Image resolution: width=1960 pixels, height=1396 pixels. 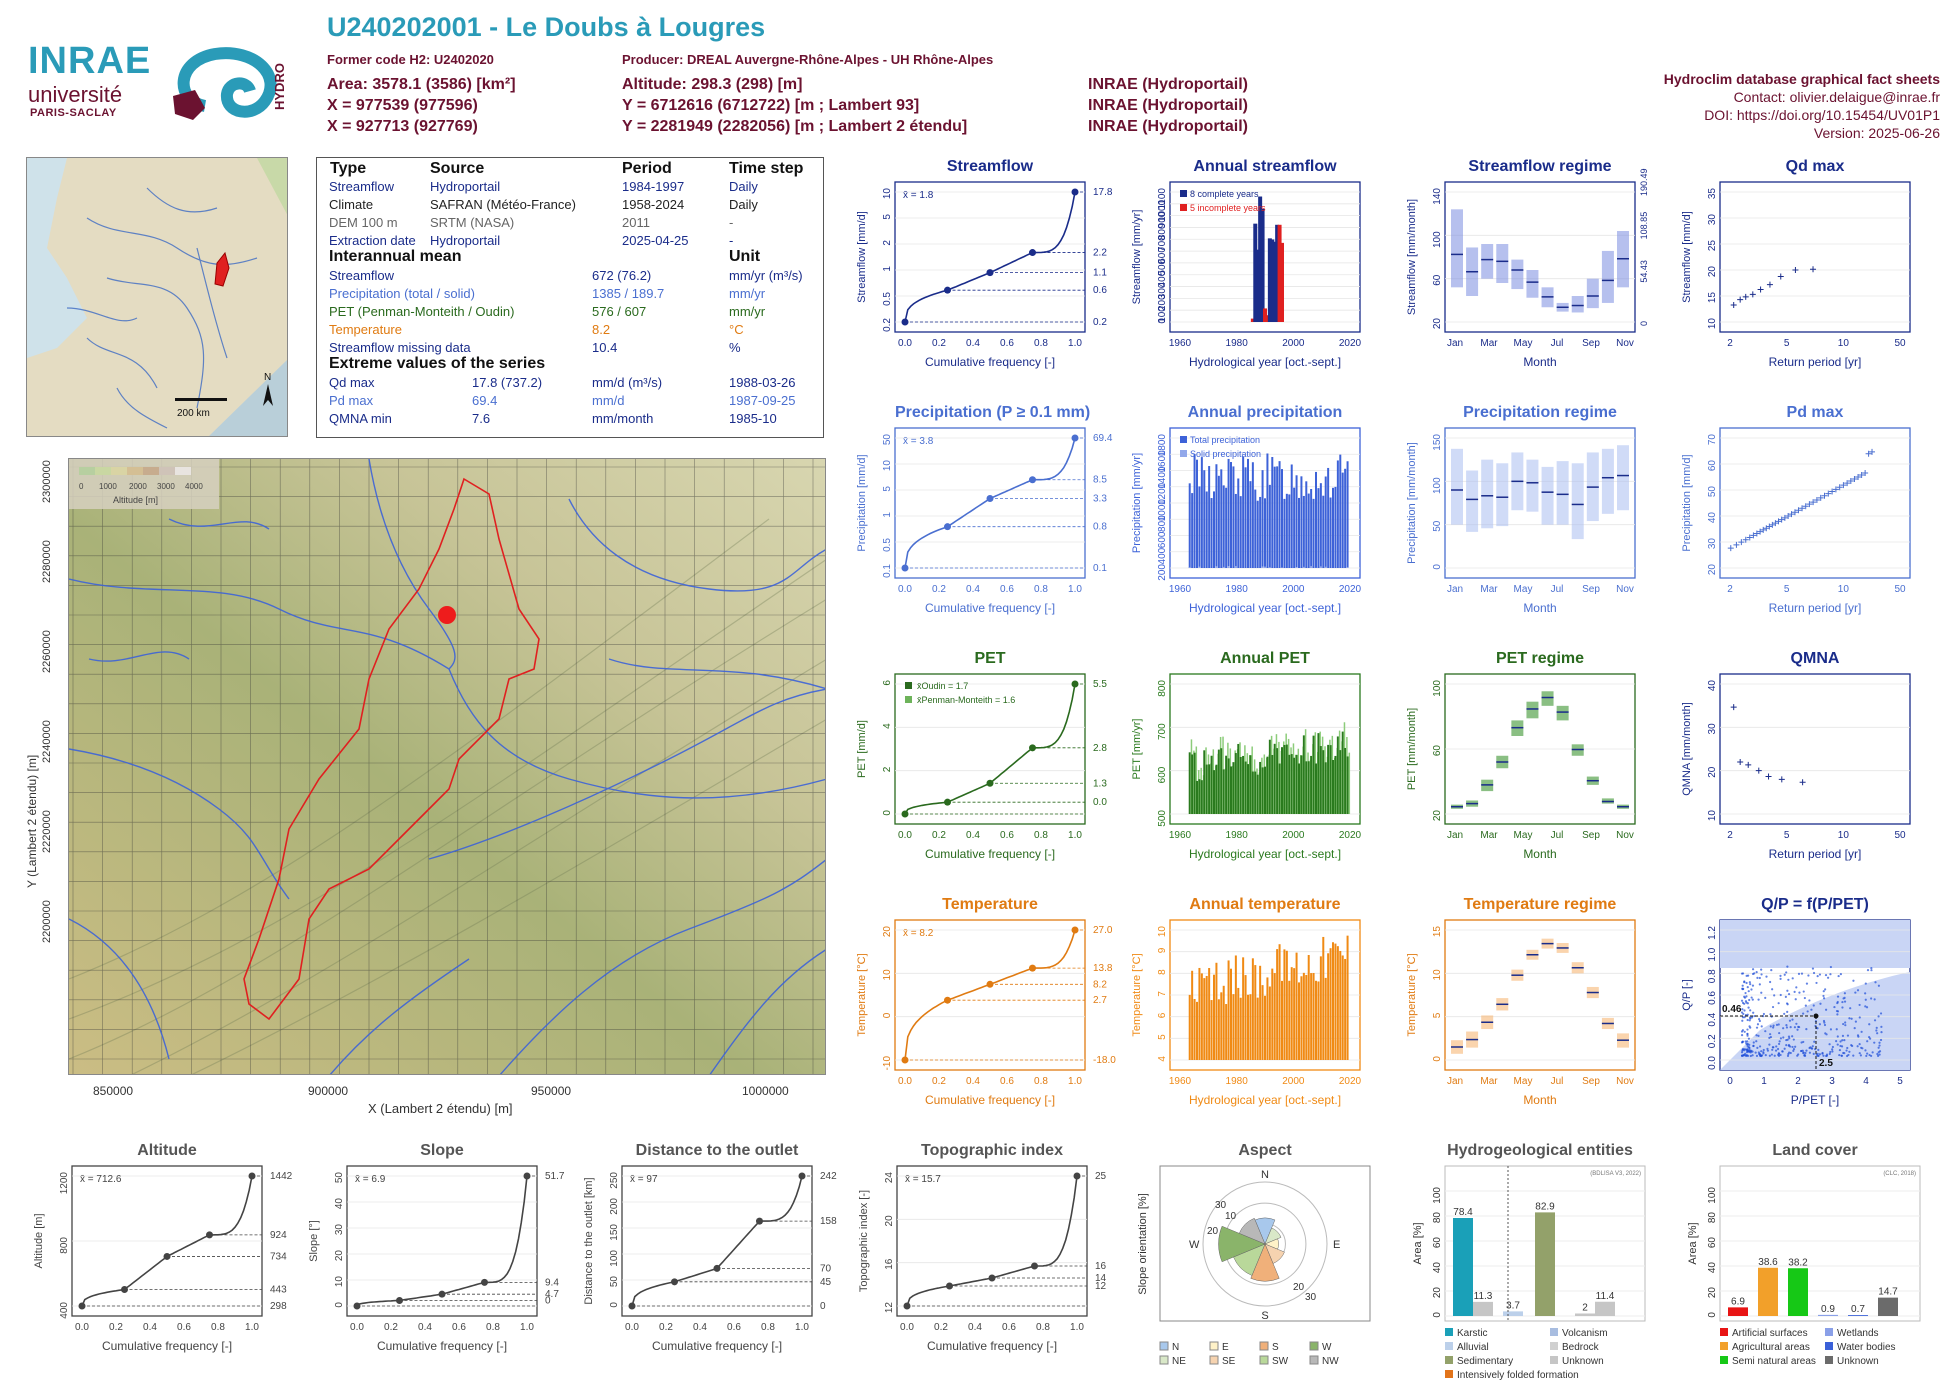 What do you see at coordinates (1100, 1000) in the screenshot?
I see `right-tick-label: 2.7` at bounding box center [1100, 1000].